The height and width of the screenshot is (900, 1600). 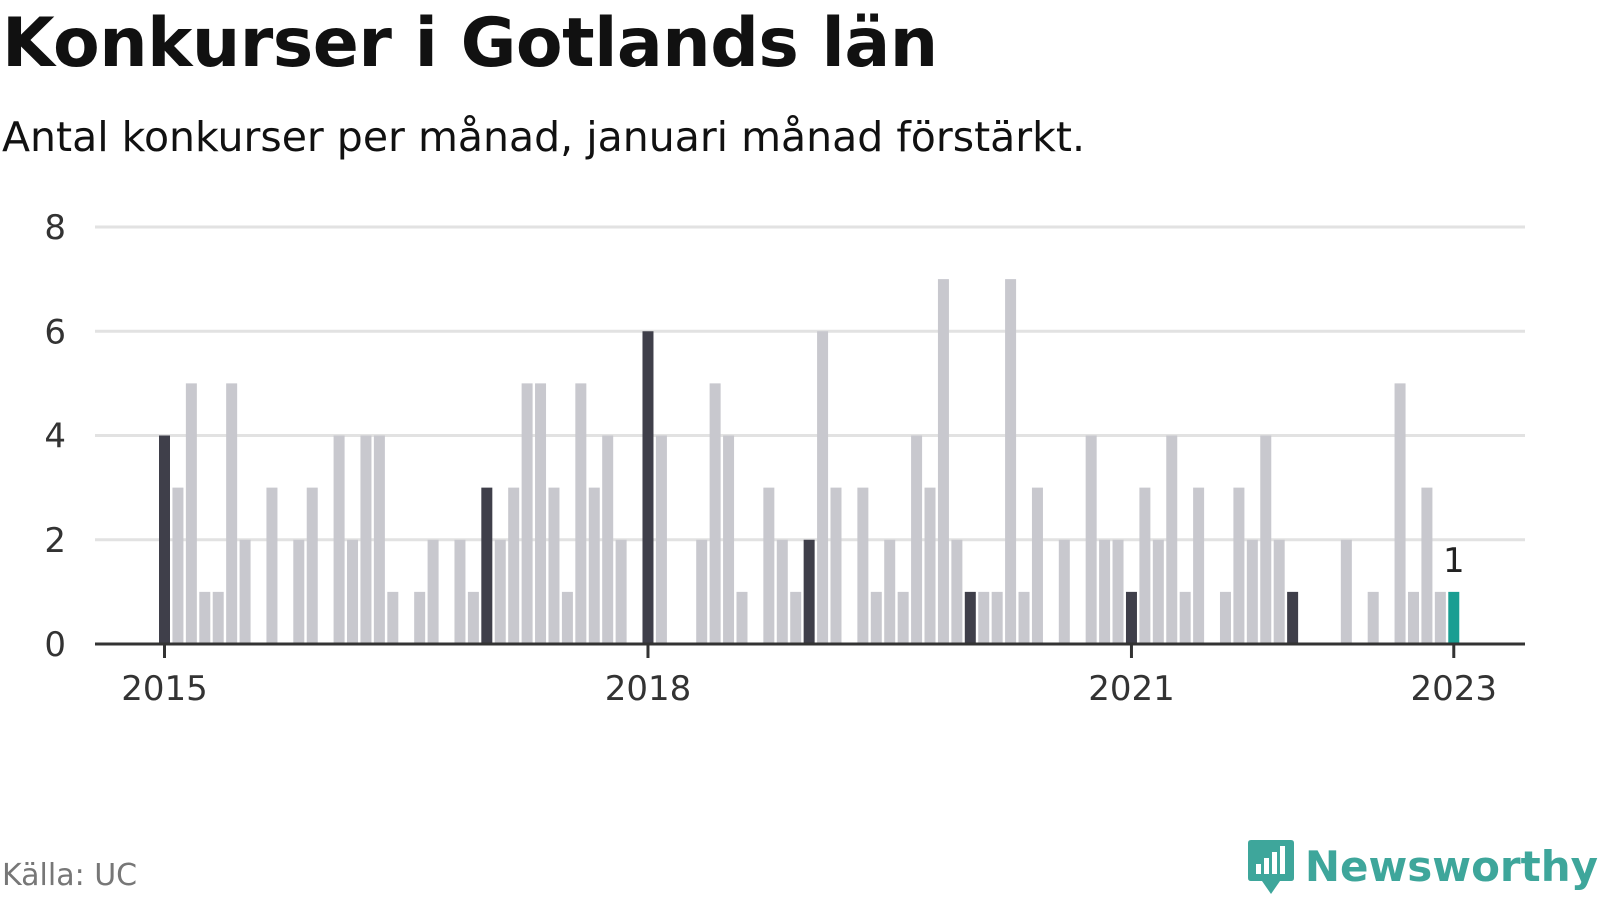 What do you see at coordinates (1451, 866) in the screenshot?
I see `brand-name: Newsworthy` at bounding box center [1451, 866].